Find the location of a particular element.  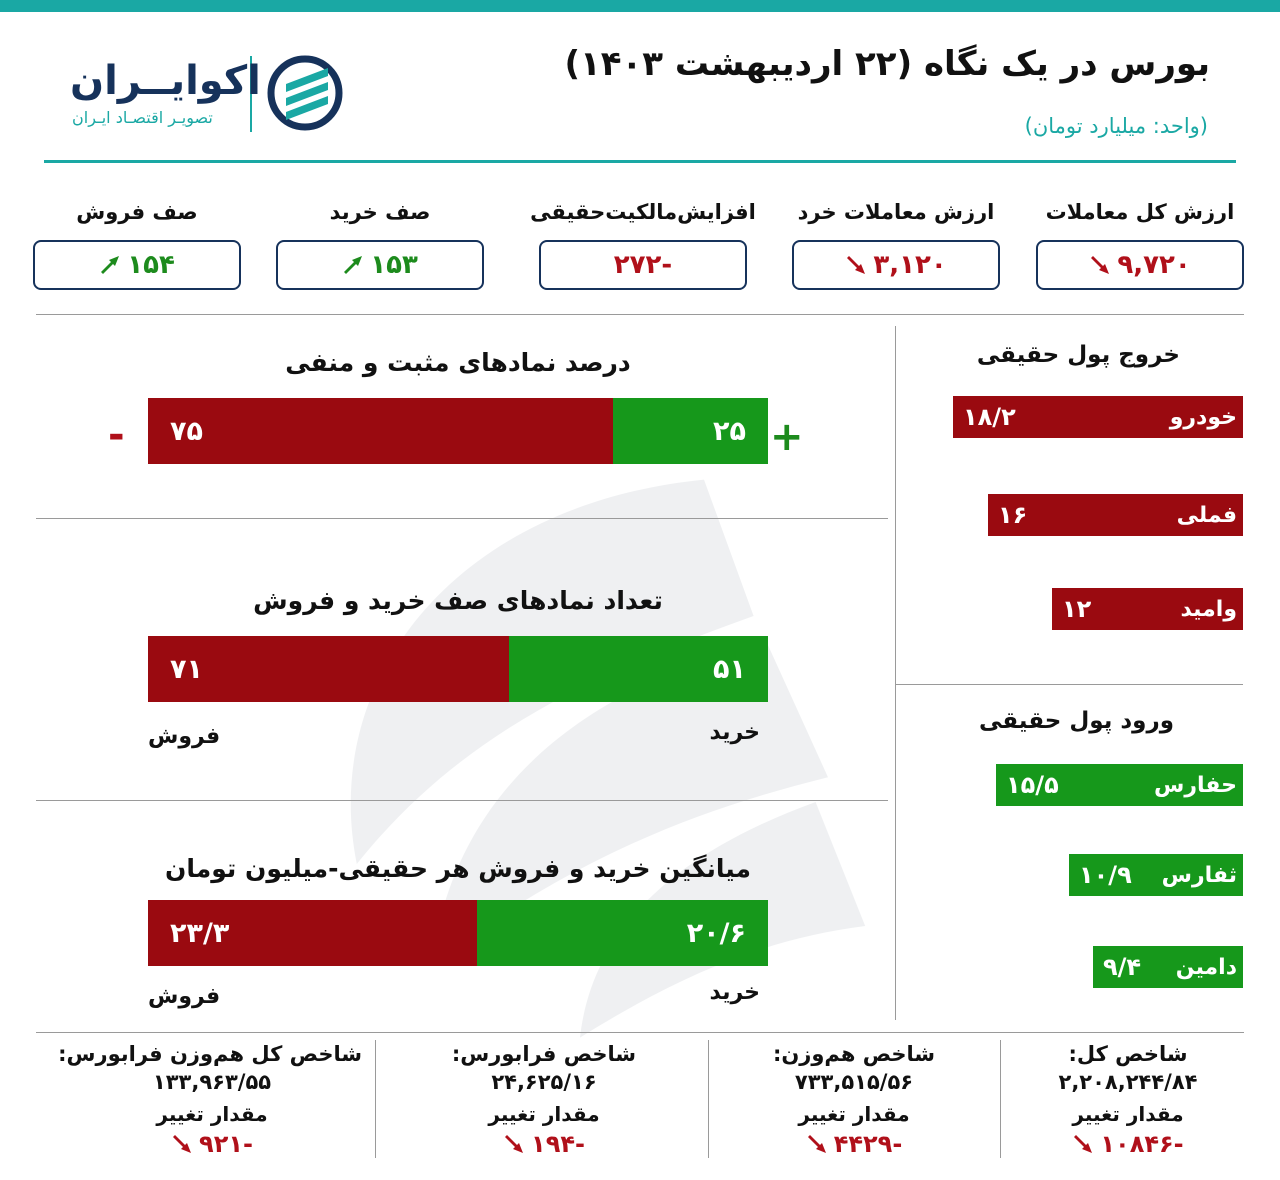

inflow-title: ورود پول حقیقی is located at coordinates (1076, 721).